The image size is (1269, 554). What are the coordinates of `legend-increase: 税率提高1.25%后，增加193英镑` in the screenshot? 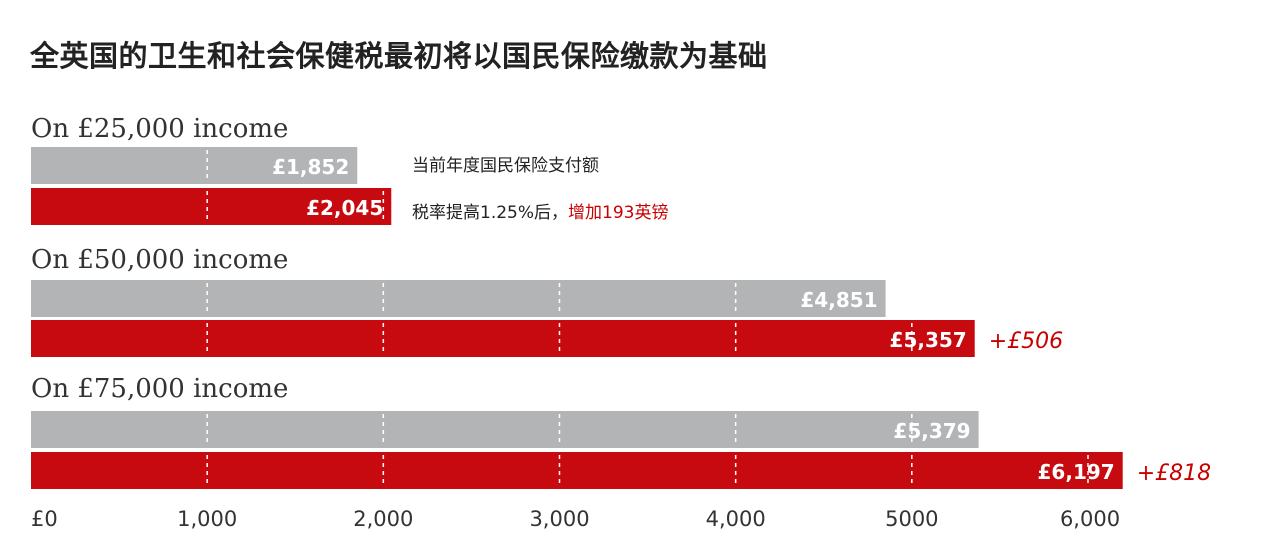 It's located at (540, 213).